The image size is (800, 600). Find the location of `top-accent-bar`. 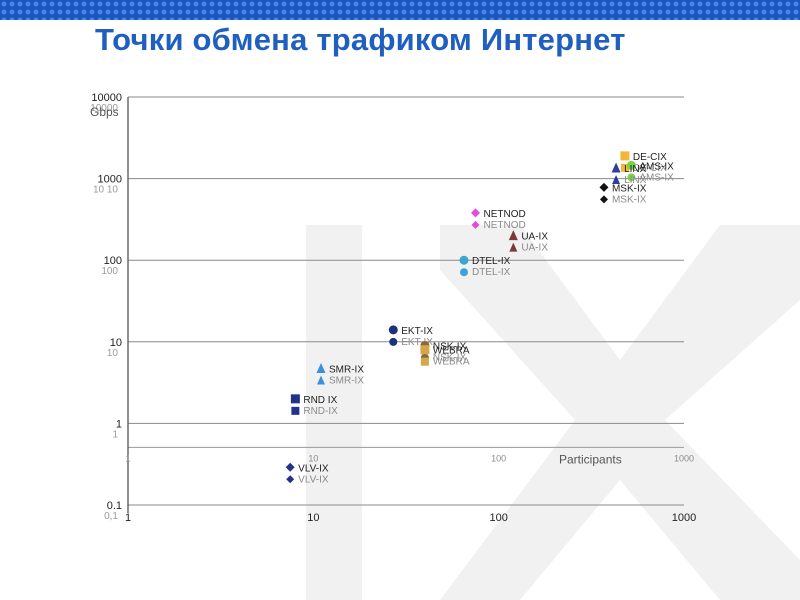

top-accent-bar is located at coordinates (400, 10).